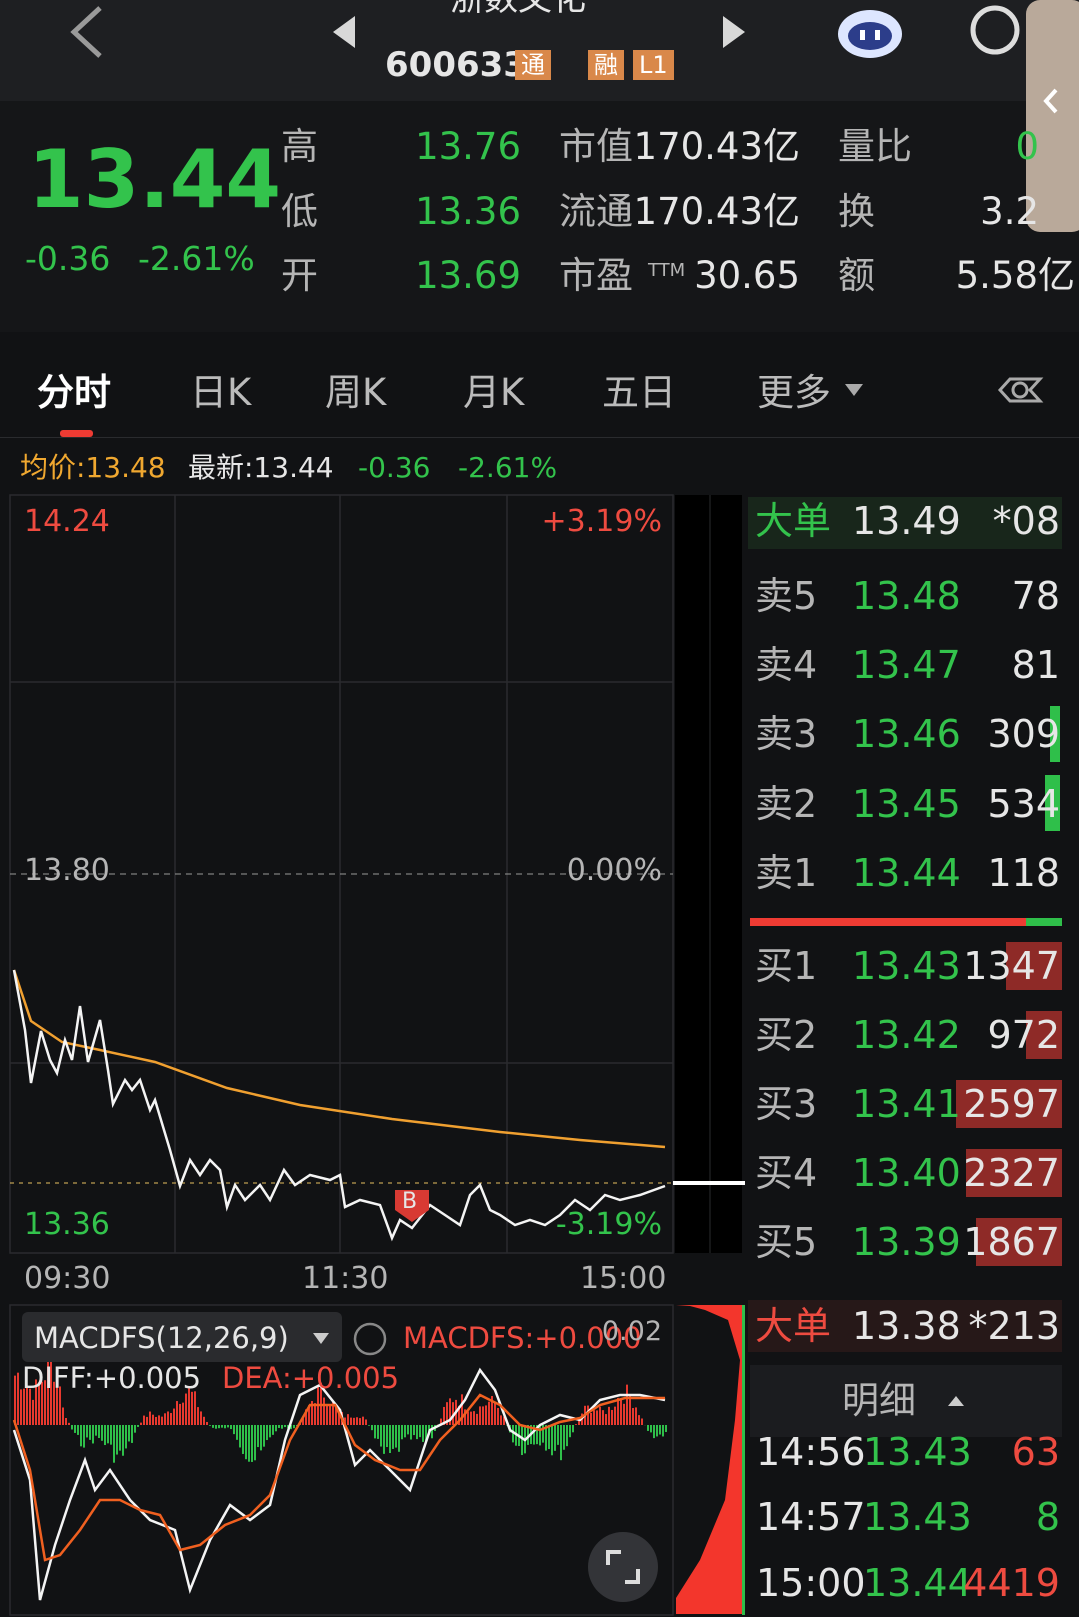 This screenshot has height=1617, width=1079. What do you see at coordinates (356, 392) in the screenshot?
I see `tab: 周K` at bounding box center [356, 392].